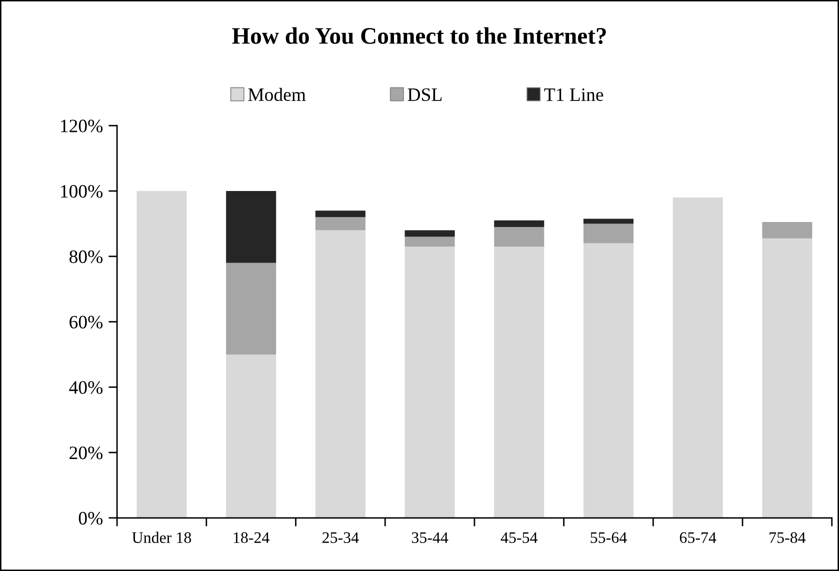 The image size is (839, 571). I want to click on y-tick-label: 100%, so click(82, 191).